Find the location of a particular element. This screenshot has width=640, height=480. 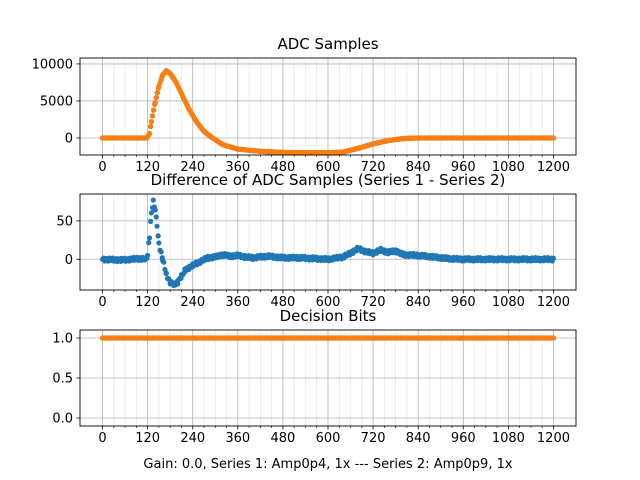

adc-difference-y-tick-label: 0 is located at coordinates (69, 260).